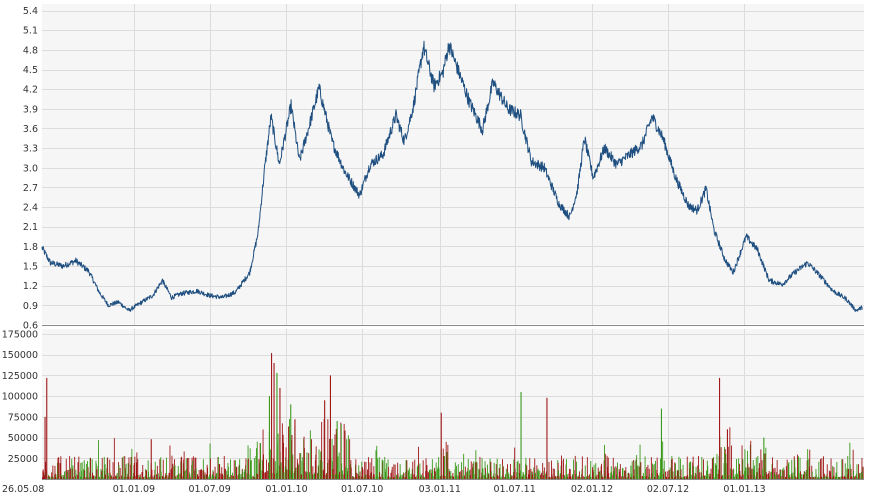  Describe the element at coordinates (30, 247) in the screenshot. I see `price-y-tick-label: 1.8` at that location.